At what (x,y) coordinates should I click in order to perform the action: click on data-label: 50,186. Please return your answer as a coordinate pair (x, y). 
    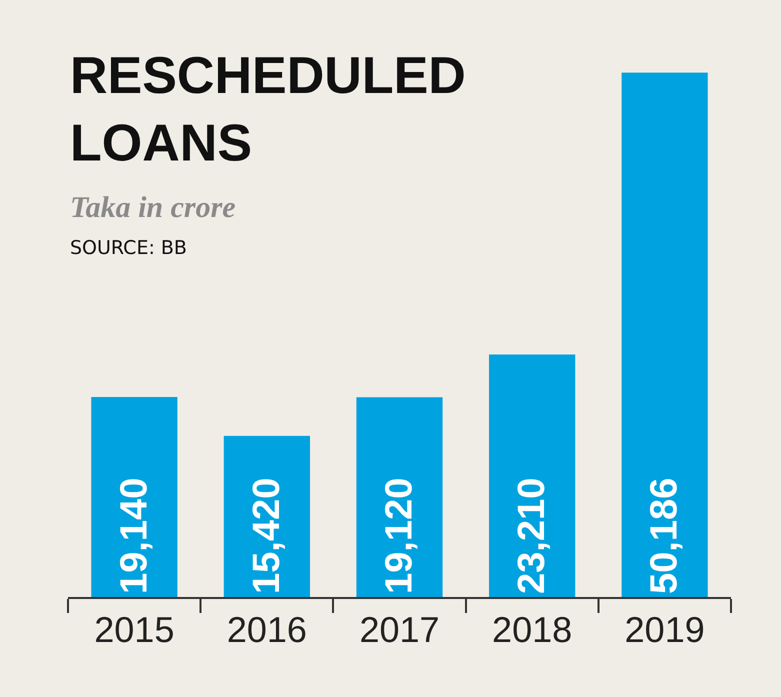
    Looking at the image, I should click on (665, 536).